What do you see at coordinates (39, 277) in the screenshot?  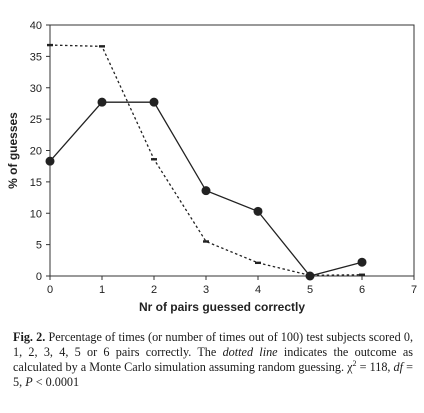 I see `y-tick-label: 0` at bounding box center [39, 277].